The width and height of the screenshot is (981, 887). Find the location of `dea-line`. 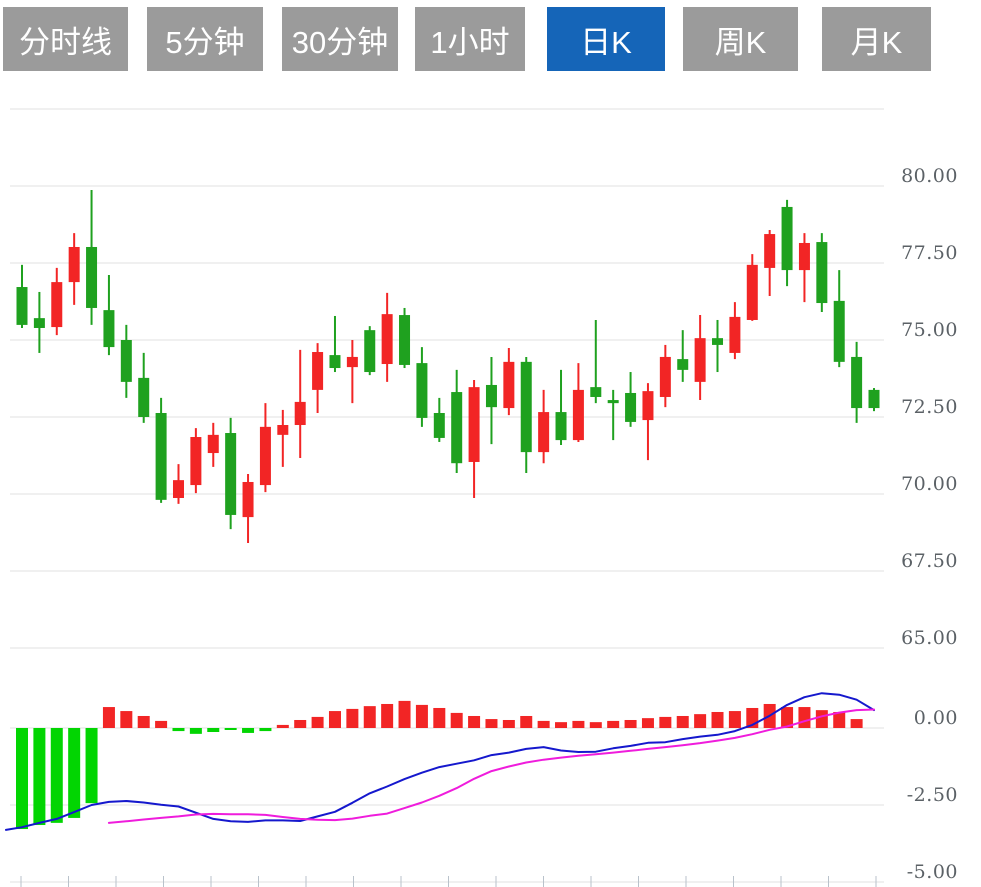

dea-line is located at coordinates (491, 766).